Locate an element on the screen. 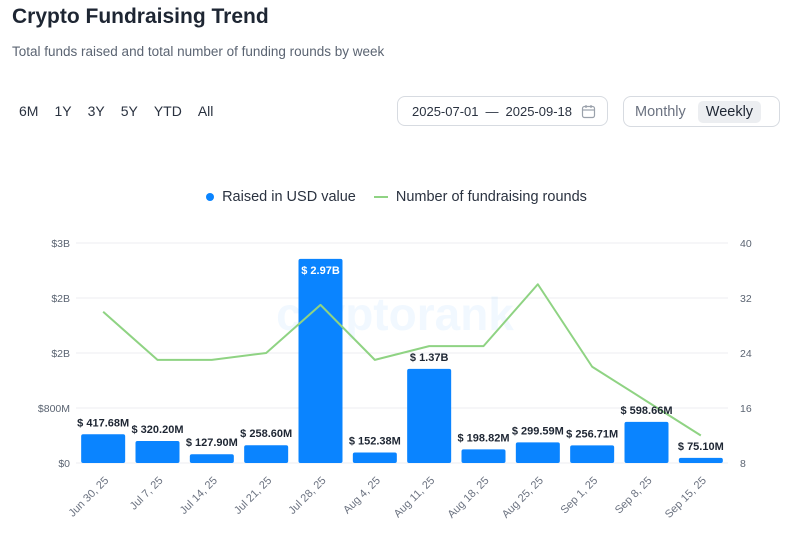 The width and height of the screenshot is (793, 542). y-right-tick-label: 24 is located at coordinates (746, 354).